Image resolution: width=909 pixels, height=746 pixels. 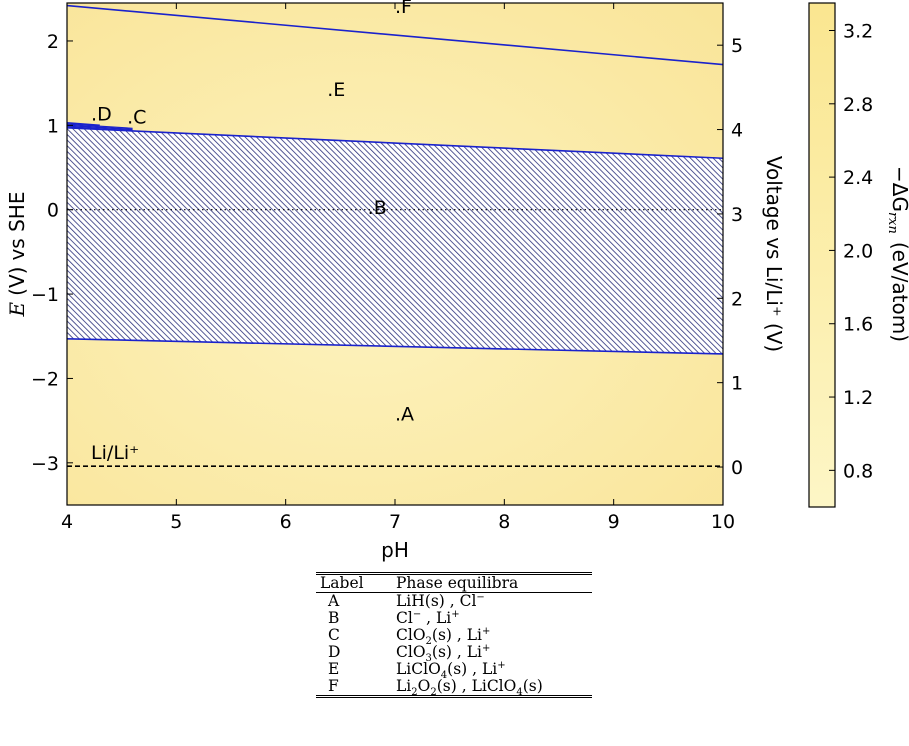 What do you see at coordinates (858, 178) in the screenshot?
I see `colorbar-tick-label-4: 2.4` at bounding box center [858, 178].